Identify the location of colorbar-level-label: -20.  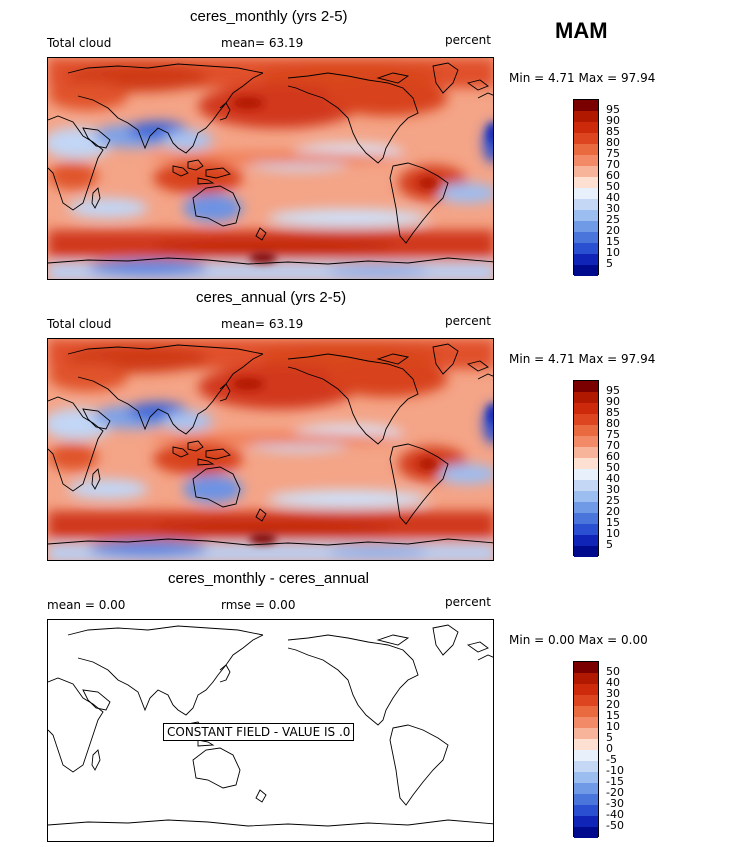
(615, 792).